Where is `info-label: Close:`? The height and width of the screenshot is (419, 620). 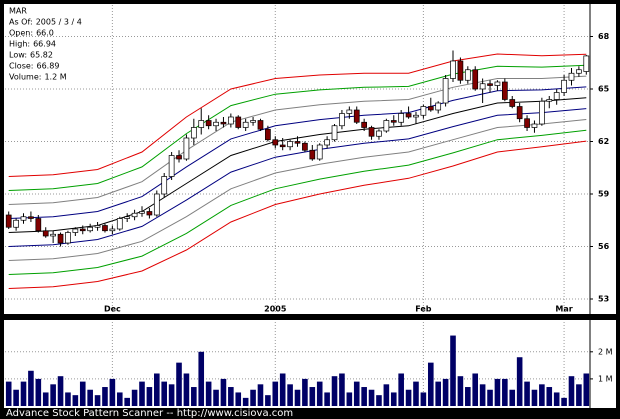
info-label: Close: is located at coordinates (21, 66).